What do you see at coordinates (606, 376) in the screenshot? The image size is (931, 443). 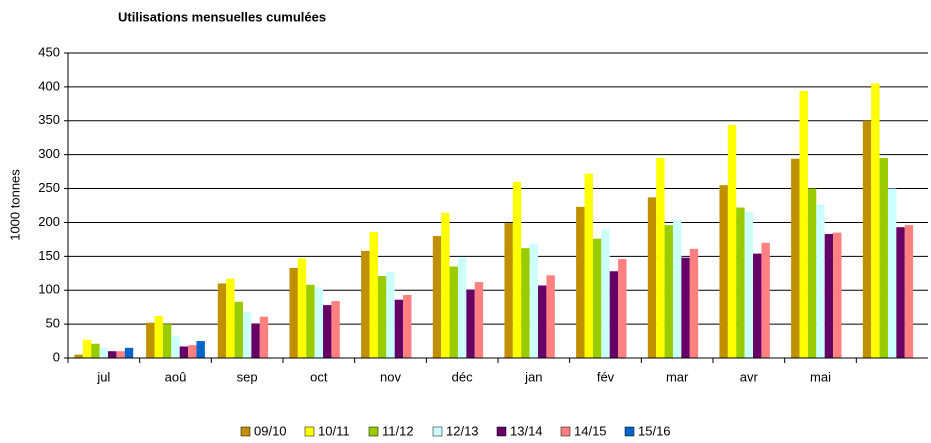 I see `x-tick-label: fév` at bounding box center [606, 376].